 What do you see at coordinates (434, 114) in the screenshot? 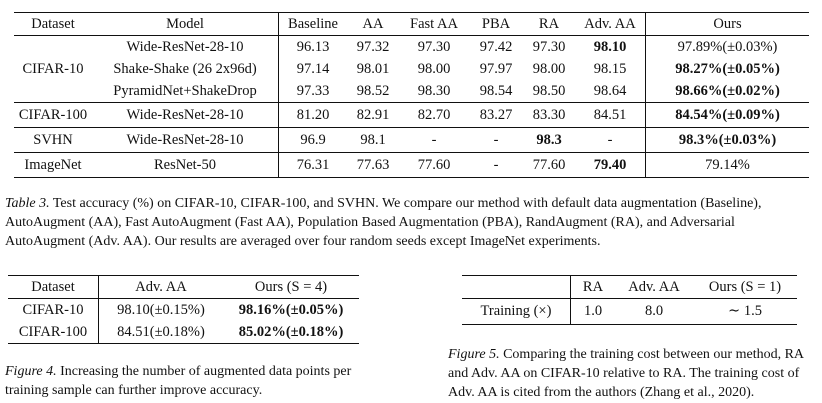
I see `cell-fast-aa: 82.70` at bounding box center [434, 114].